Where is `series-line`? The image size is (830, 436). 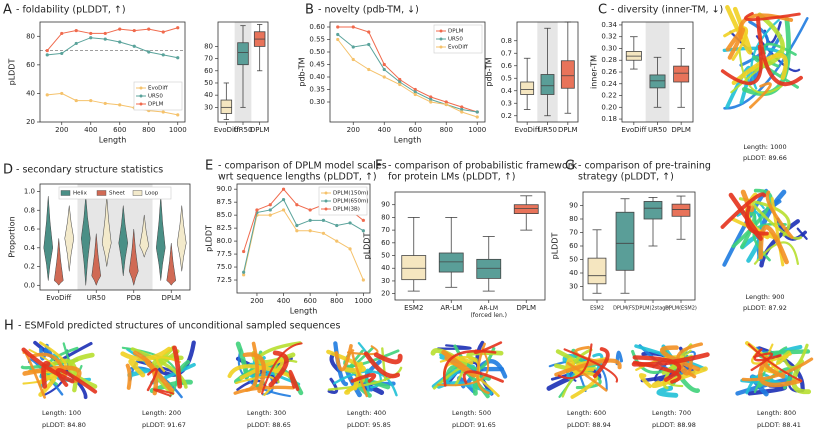 series-line is located at coordinates (112, 39).